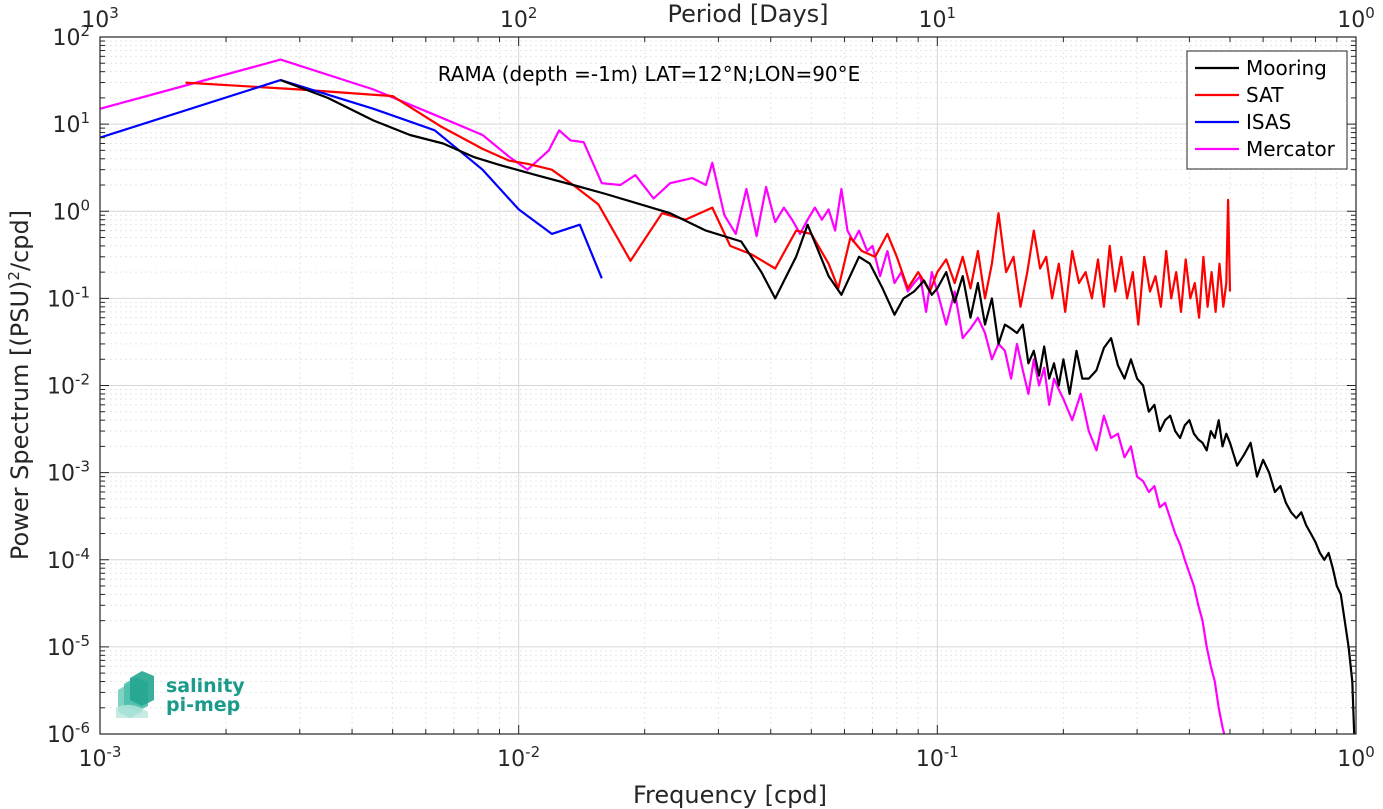  Describe the element at coordinates (1356, 757) in the screenshot. I see `x-tick-label: 10⁰` at that location.